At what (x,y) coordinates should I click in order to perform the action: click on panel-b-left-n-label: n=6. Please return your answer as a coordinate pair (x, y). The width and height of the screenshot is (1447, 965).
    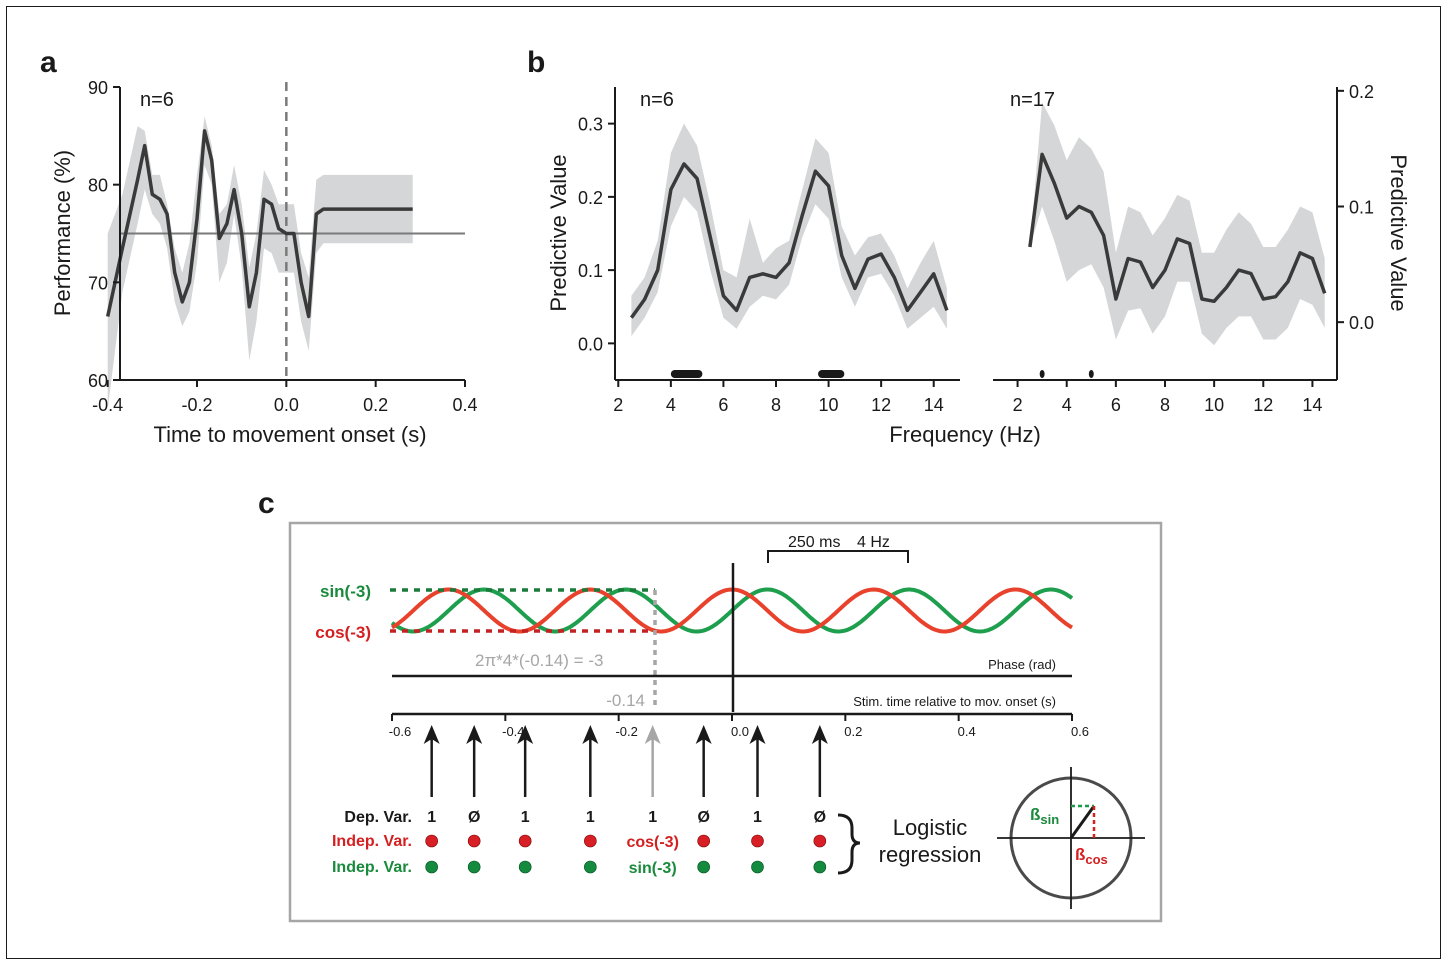
    Looking at the image, I should click on (657, 100).